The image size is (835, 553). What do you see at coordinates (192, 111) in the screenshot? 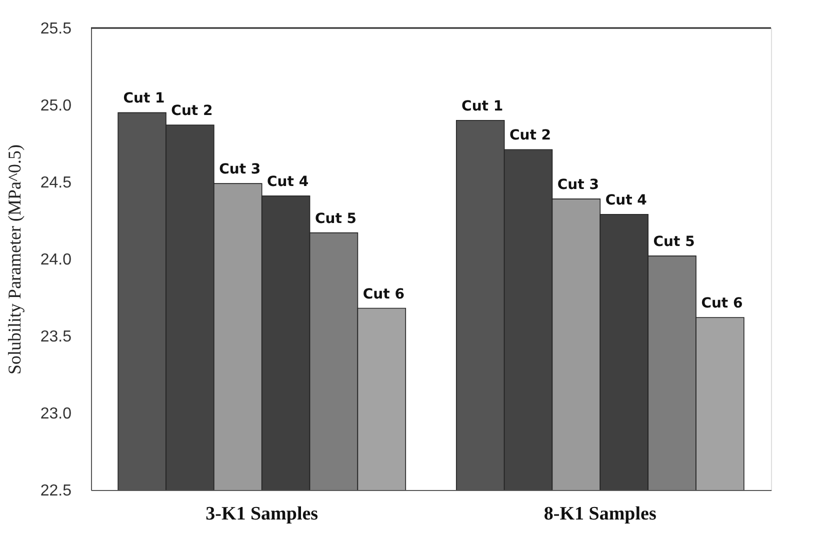
I see `series-label: Cut 2` at bounding box center [192, 111].